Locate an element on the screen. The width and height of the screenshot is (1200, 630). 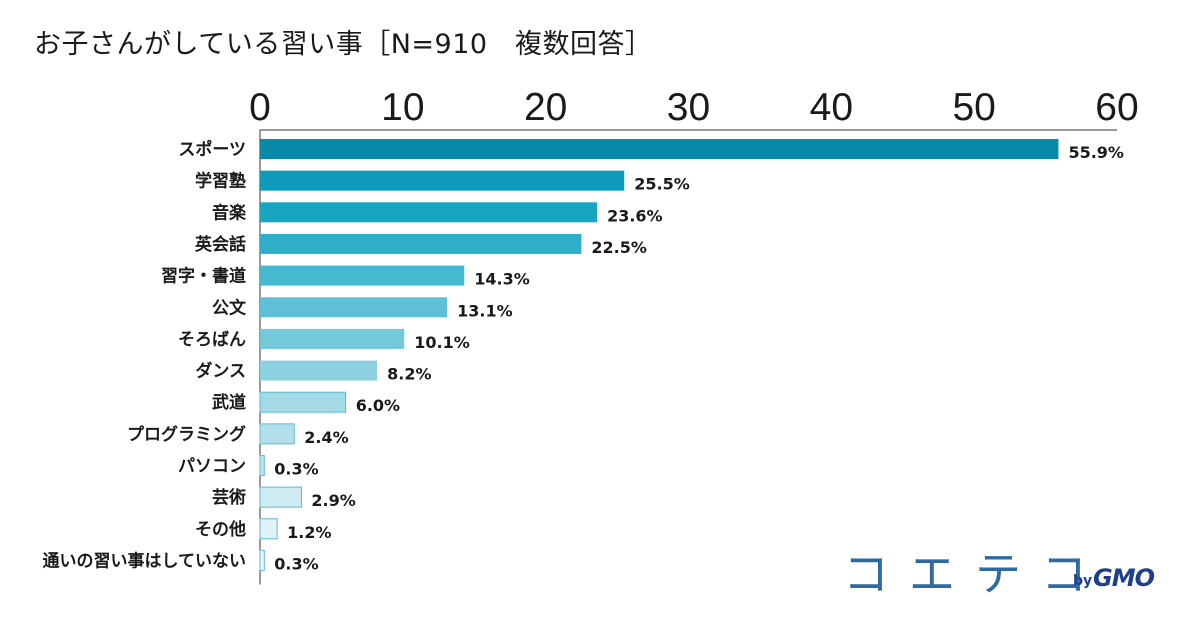
value-label: 2.4% is located at coordinates (326, 437).